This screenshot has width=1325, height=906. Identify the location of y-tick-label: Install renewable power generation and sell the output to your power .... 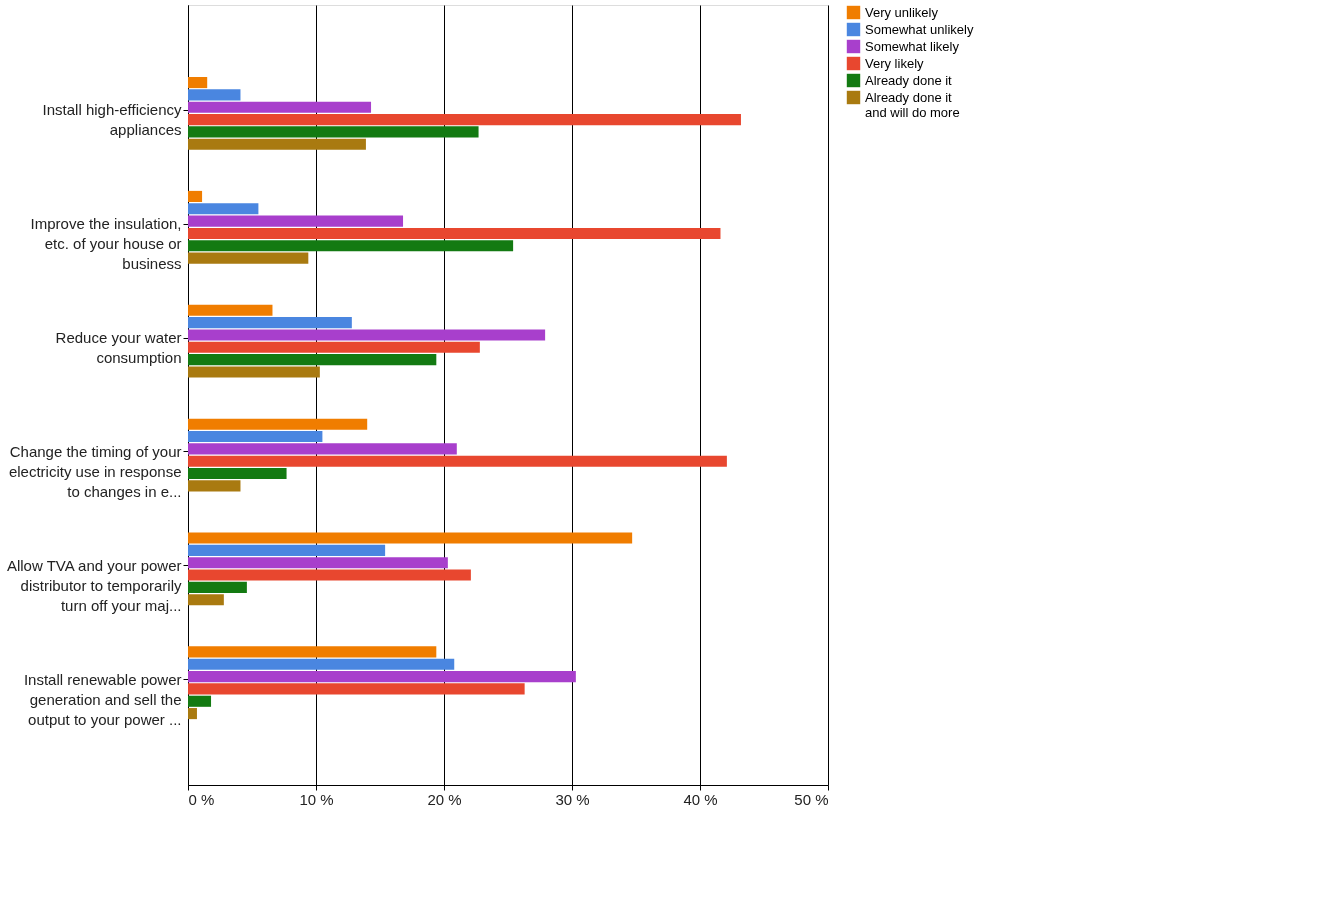
(102, 699).